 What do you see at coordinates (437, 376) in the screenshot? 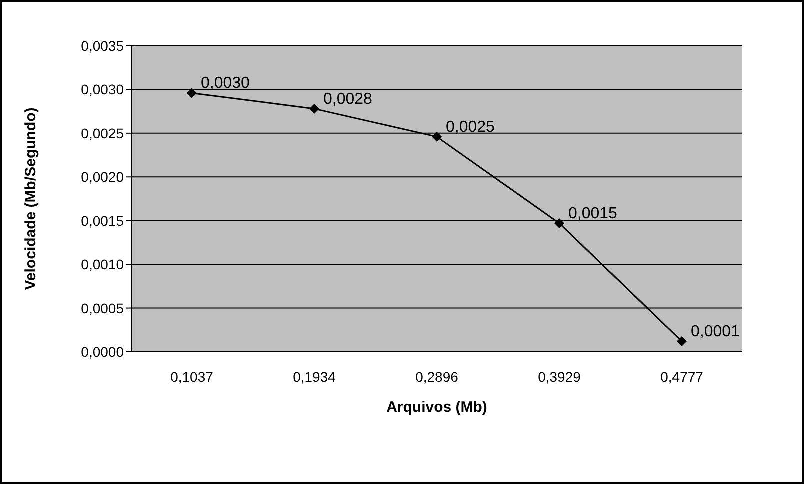
I see `x-tick-label: 0,2896` at bounding box center [437, 376].